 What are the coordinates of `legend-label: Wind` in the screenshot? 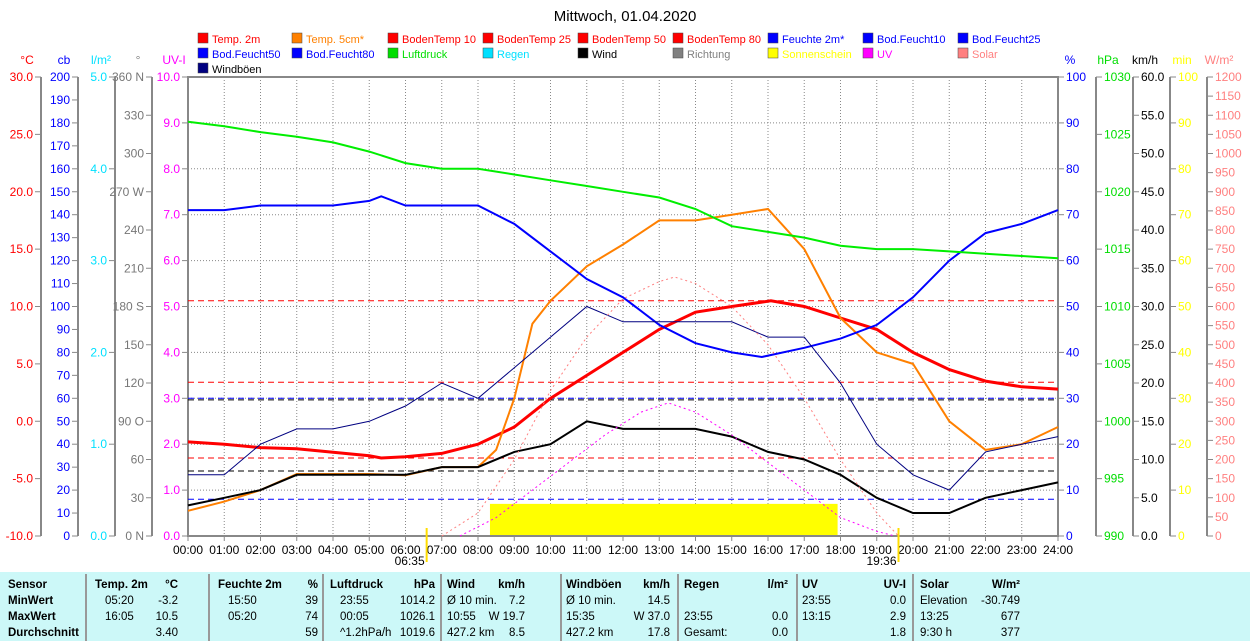 It's located at (604, 55).